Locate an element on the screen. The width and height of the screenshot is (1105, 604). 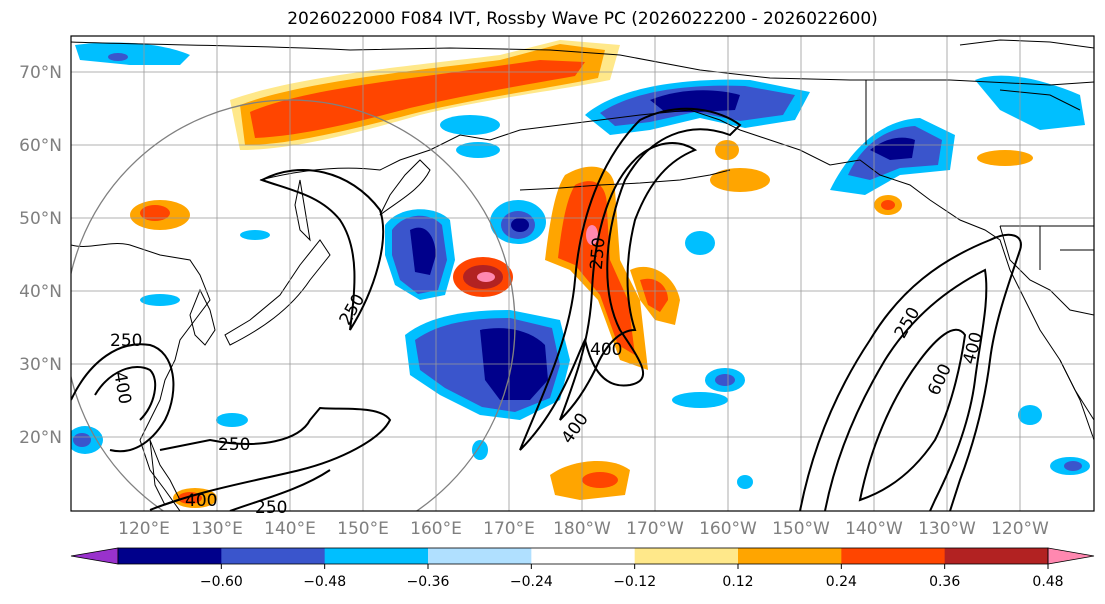
lat-label: 30°N is located at coordinates (40, 365).